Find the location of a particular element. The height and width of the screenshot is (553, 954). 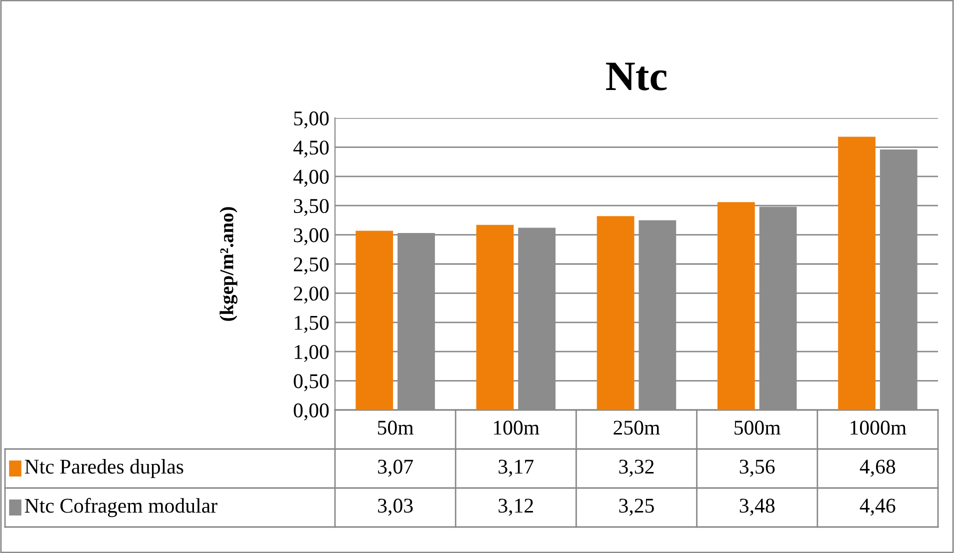

data-label: 4,46 is located at coordinates (878, 507).